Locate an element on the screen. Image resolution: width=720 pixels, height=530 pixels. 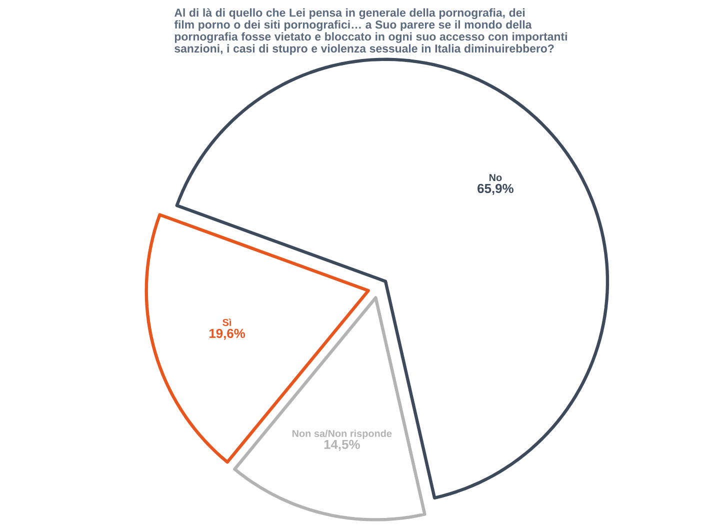
data-label: 19,6% is located at coordinates (227, 334).